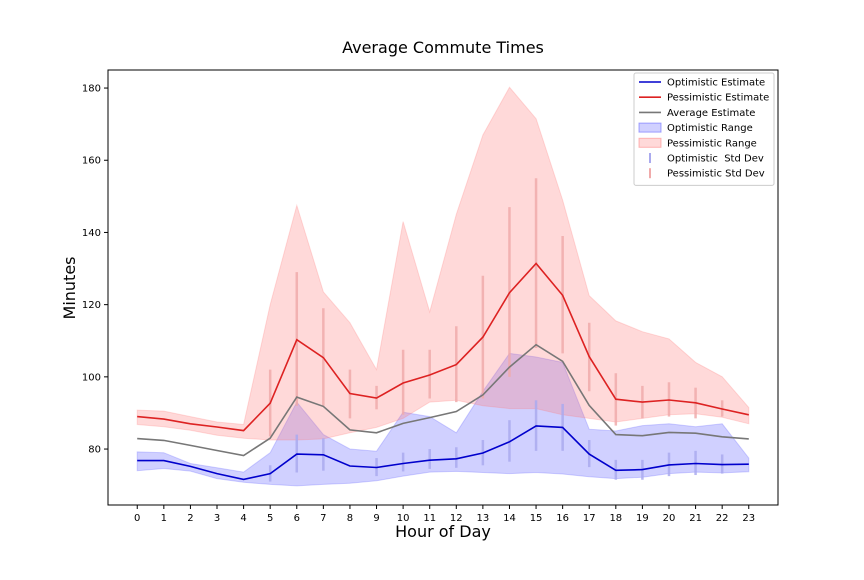  I want to click on legend-label: Average Estimate, so click(711, 113).